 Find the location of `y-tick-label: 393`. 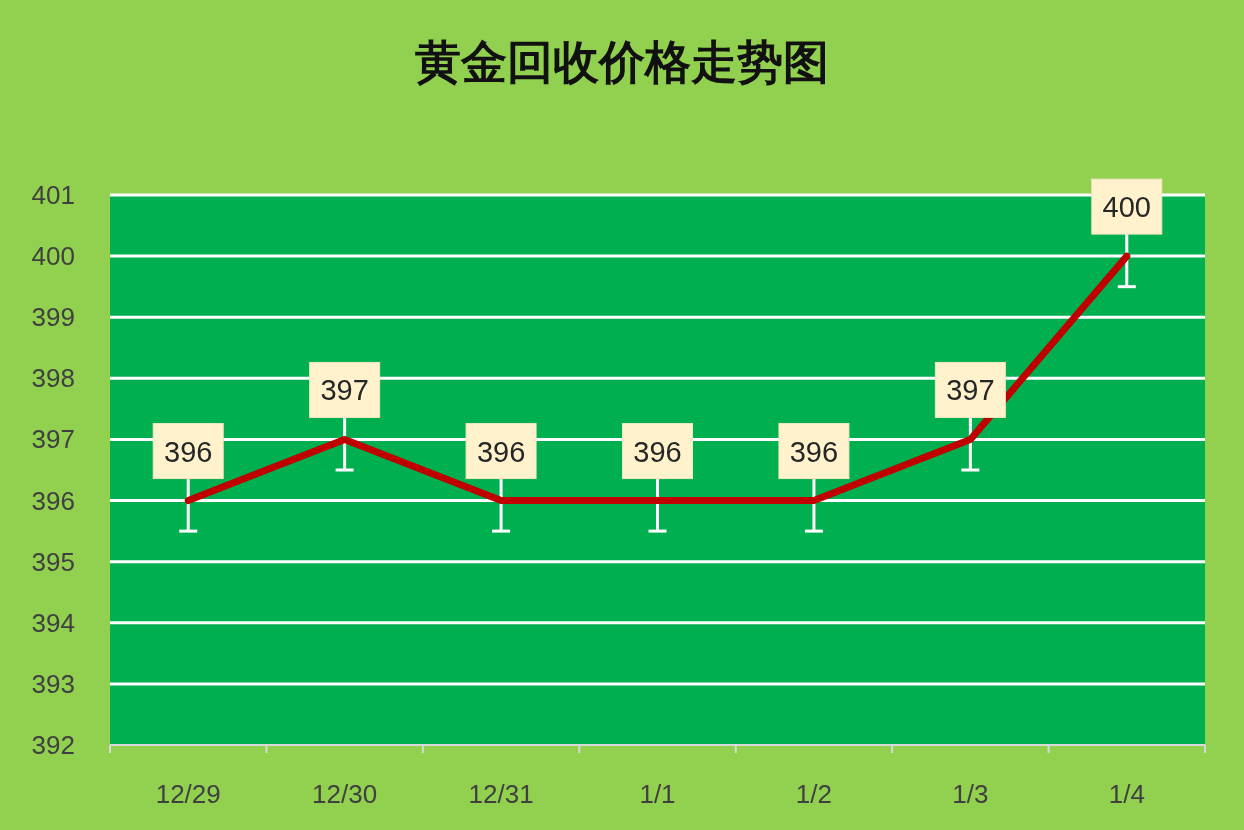

y-tick-label: 393 is located at coordinates (53, 683).